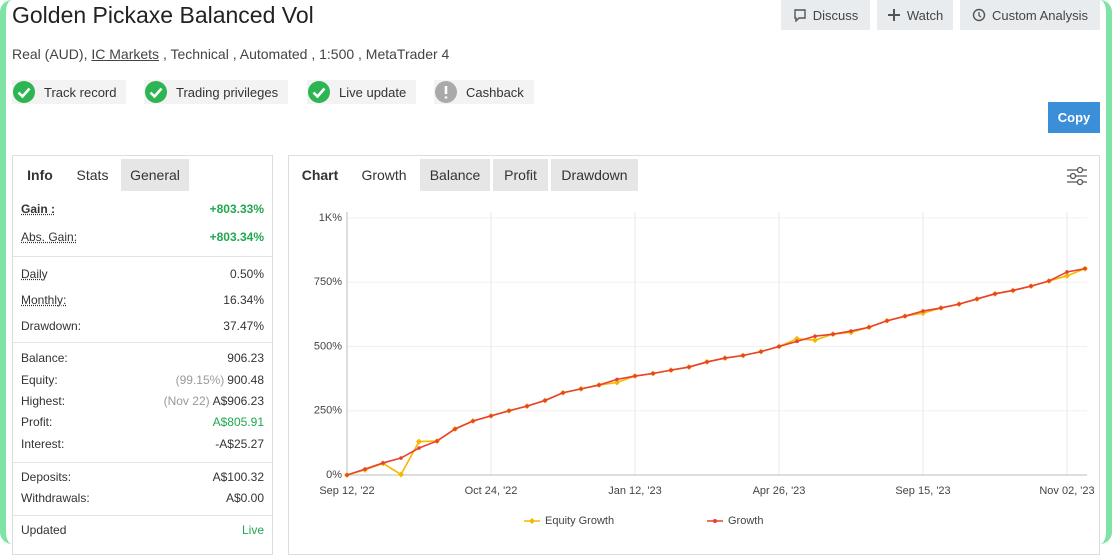  I want to click on stat-value: 906.23, so click(245, 358).